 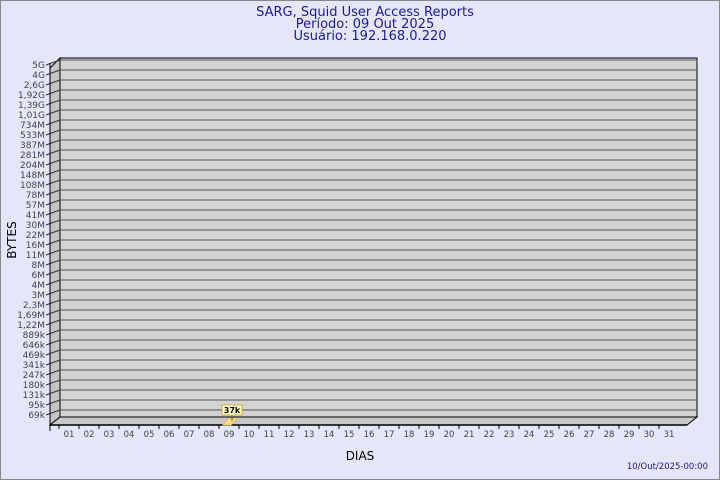 I want to click on y-tick-label: 281M, so click(x=32, y=156).